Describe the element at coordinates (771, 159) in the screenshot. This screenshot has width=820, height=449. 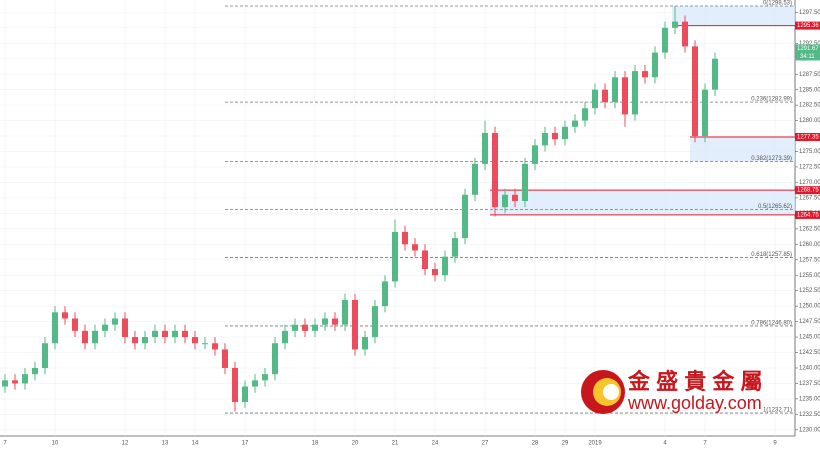
I see `fib-label: 0.382(1273.39)` at that location.